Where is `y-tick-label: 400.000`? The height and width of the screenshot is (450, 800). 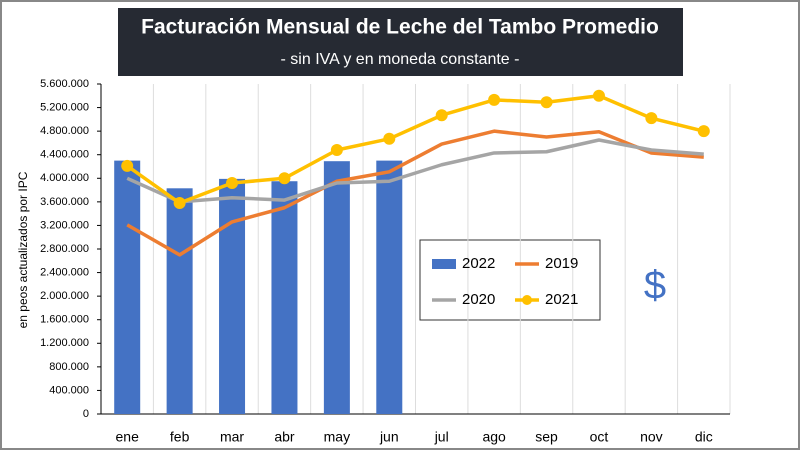
y-tick-label: 400.000 is located at coordinates (69, 390).